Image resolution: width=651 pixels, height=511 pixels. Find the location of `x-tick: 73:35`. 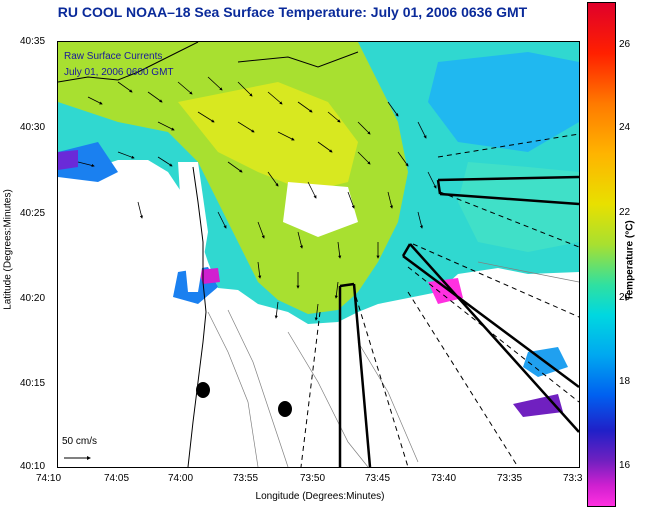

x-tick: 73:35 is located at coordinates (510, 478).